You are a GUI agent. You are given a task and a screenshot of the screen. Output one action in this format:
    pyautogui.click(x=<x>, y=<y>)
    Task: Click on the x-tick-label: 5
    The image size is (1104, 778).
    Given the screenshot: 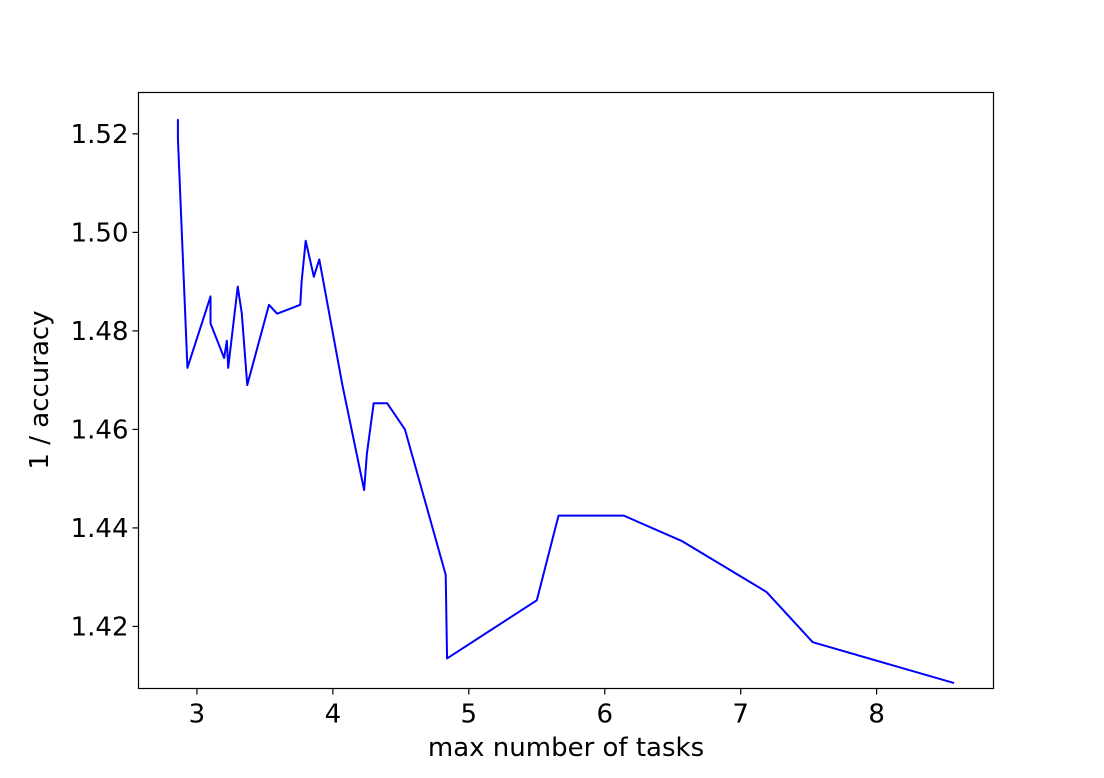 What is the action you would take?
    pyautogui.click(x=469, y=715)
    